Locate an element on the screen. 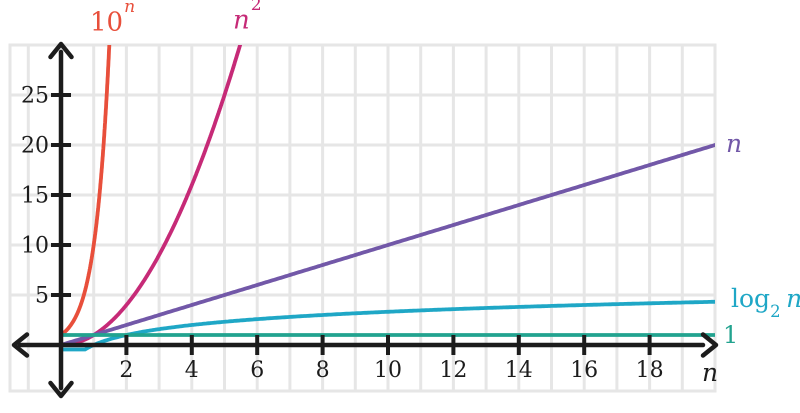 This screenshot has width=800, height=413. x-tick-label: 6 is located at coordinates (257, 370).